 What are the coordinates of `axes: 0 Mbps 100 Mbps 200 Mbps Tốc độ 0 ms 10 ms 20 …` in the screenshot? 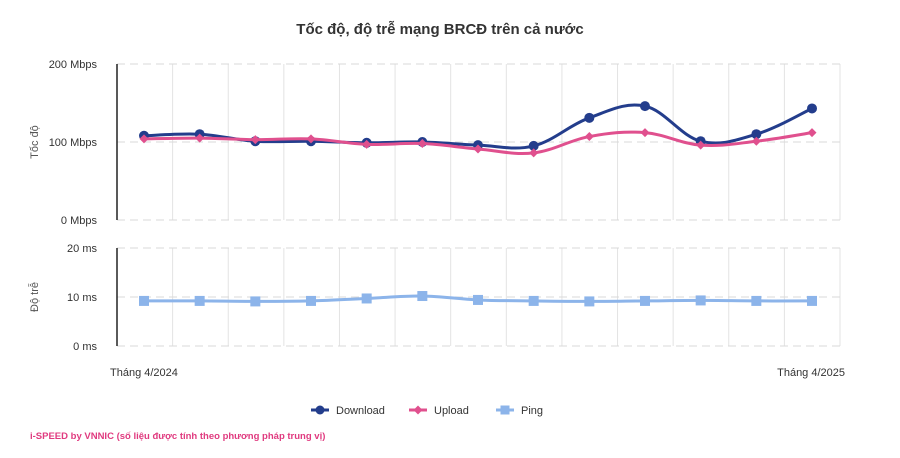 It's located at (73, 206).